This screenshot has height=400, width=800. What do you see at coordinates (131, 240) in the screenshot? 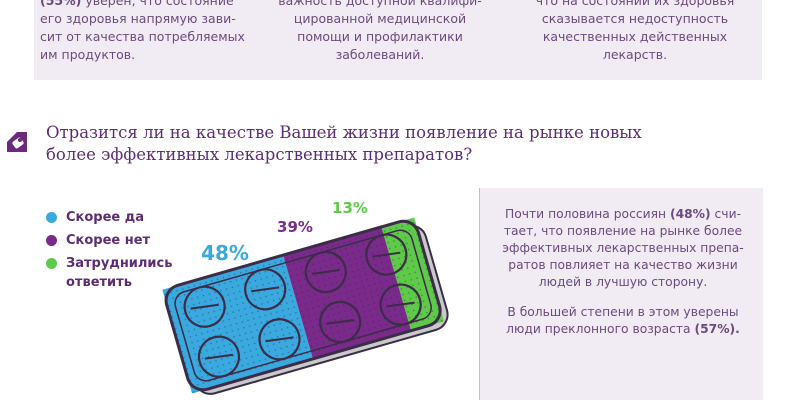
I see `legend-item-no: Скорее нет` at bounding box center [131, 240].